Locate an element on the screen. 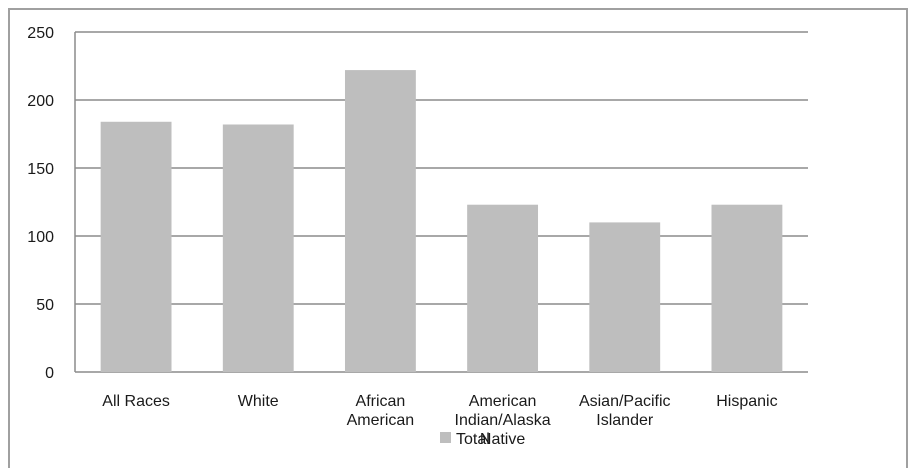  y-tick-label-50: 50 is located at coordinates (45, 305).